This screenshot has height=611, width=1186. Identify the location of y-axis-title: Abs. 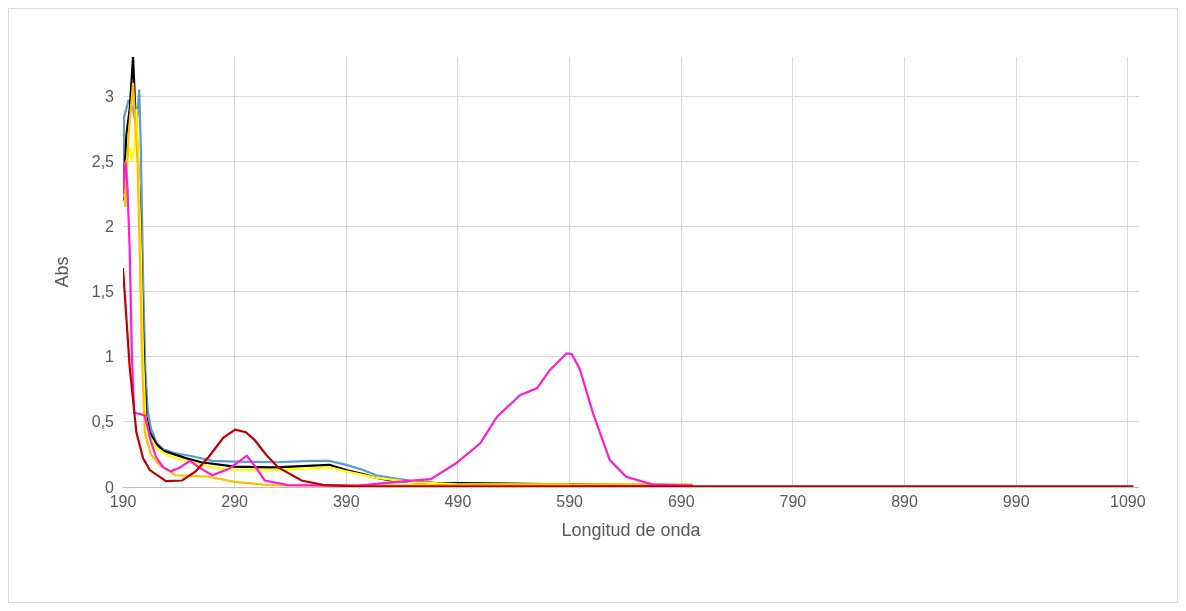
(61, 272).